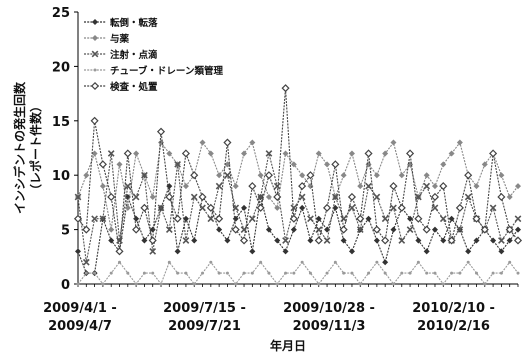 The image size is (526, 364). Describe the element at coordinates (204, 308) in the screenshot. I see `x-tick-label-line1: 2009/7/15 -` at that location.